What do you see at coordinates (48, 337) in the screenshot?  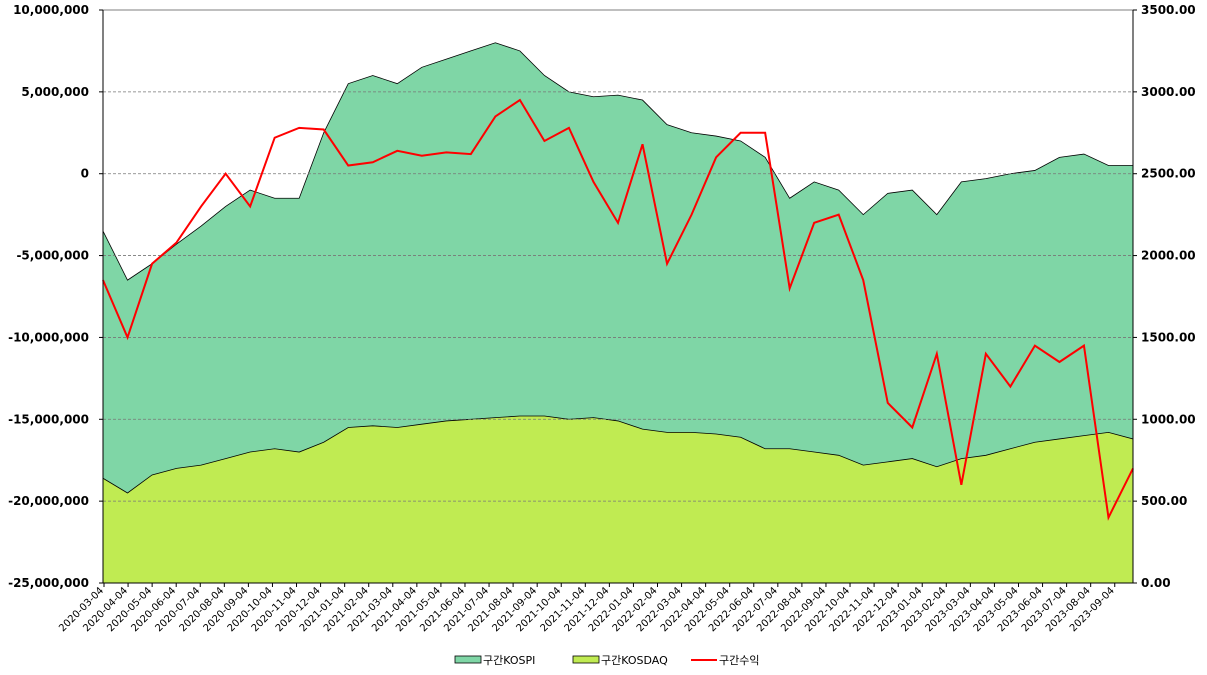 I see `left-tick-label: -10,000,000` at bounding box center [48, 337].